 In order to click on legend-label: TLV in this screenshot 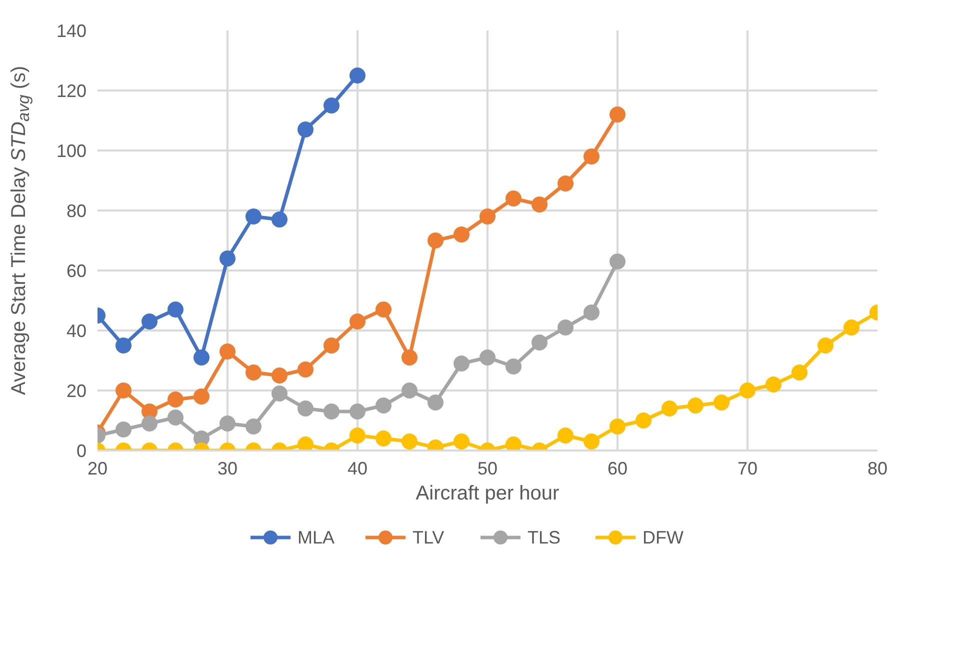, I will do `click(428, 538)`.